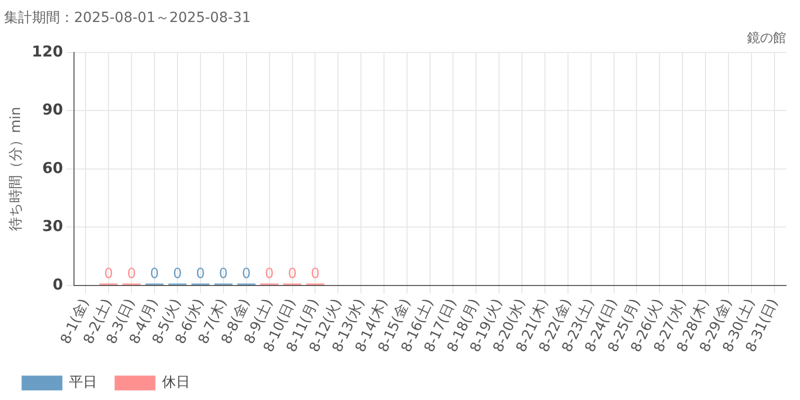 This screenshot has height=400, width=800. Describe the element at coordinates (48, 51) in the screenshot. I see `y-tick-label: 120` at that location.